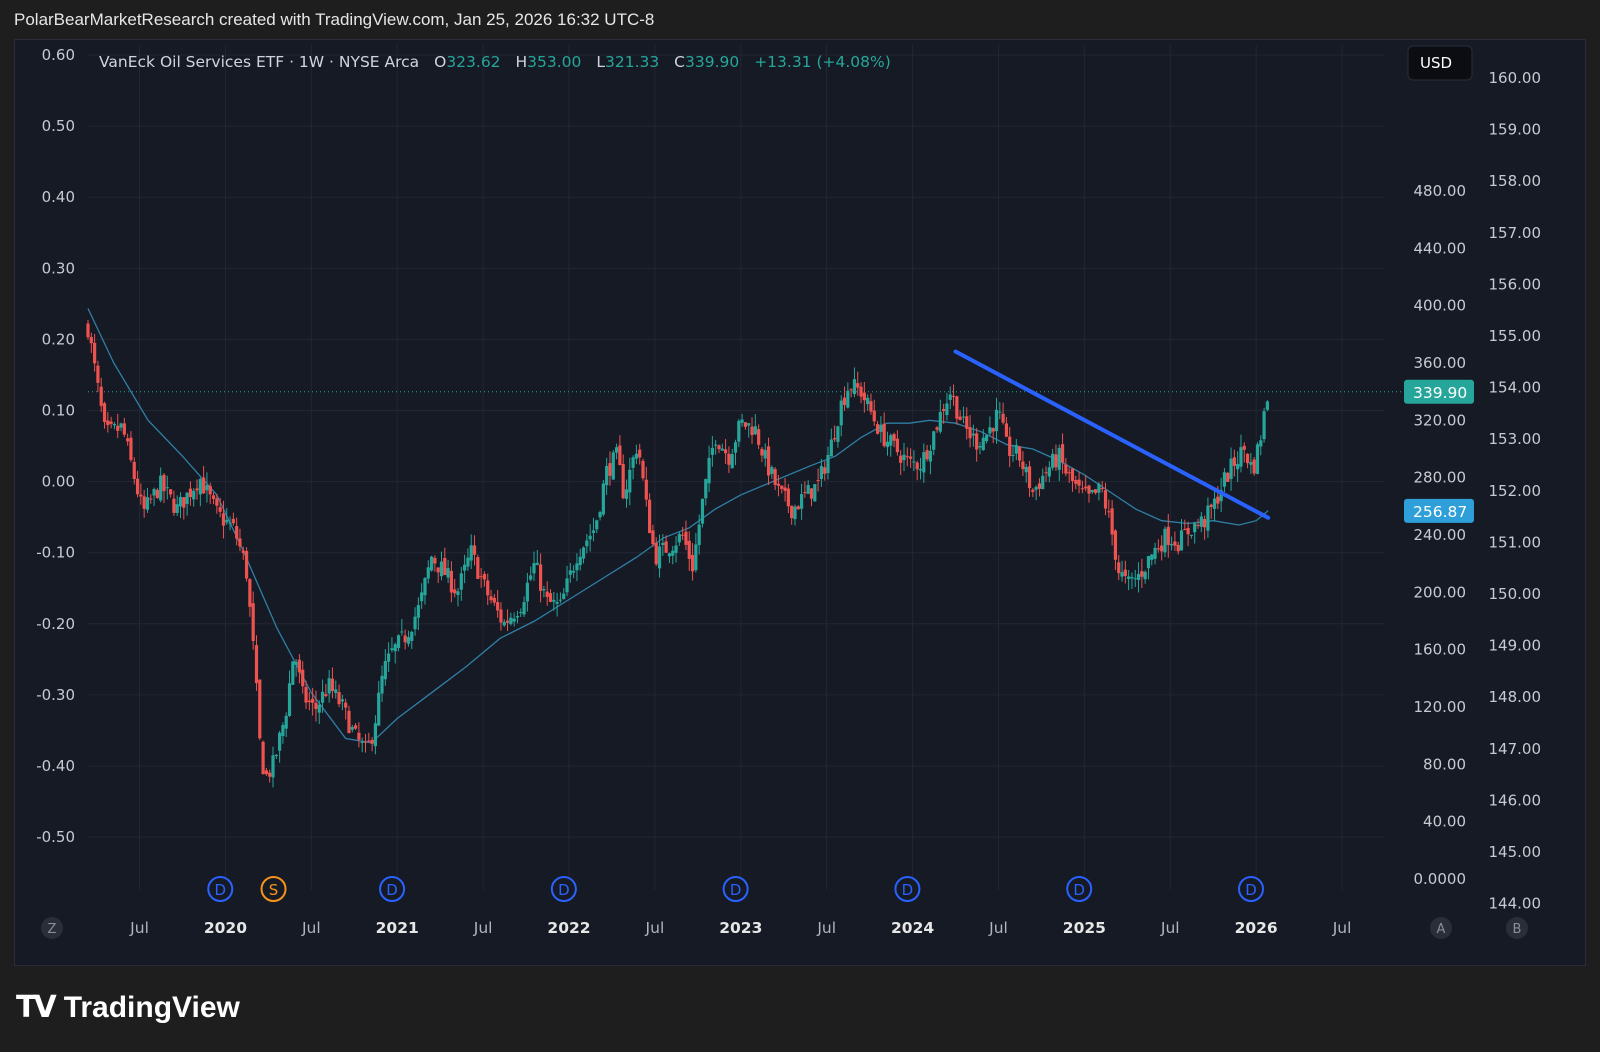  Describe the element at coordinates (1440, 535) in the screenshot. I see `price-axis-tick: 240.00` at that location.